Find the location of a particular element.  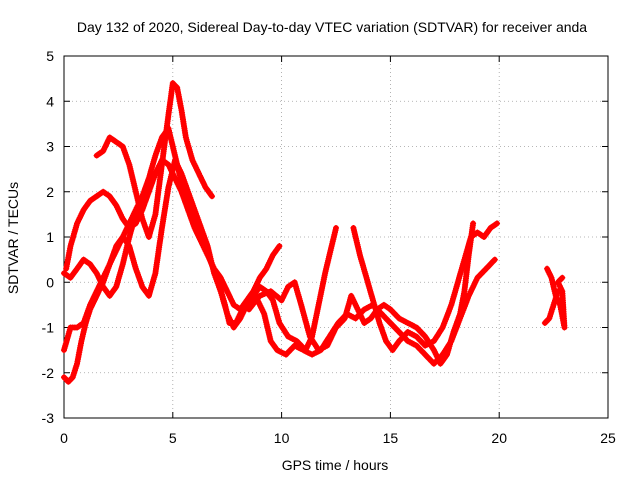

series-trace-h is located at coordinates (432, 293).